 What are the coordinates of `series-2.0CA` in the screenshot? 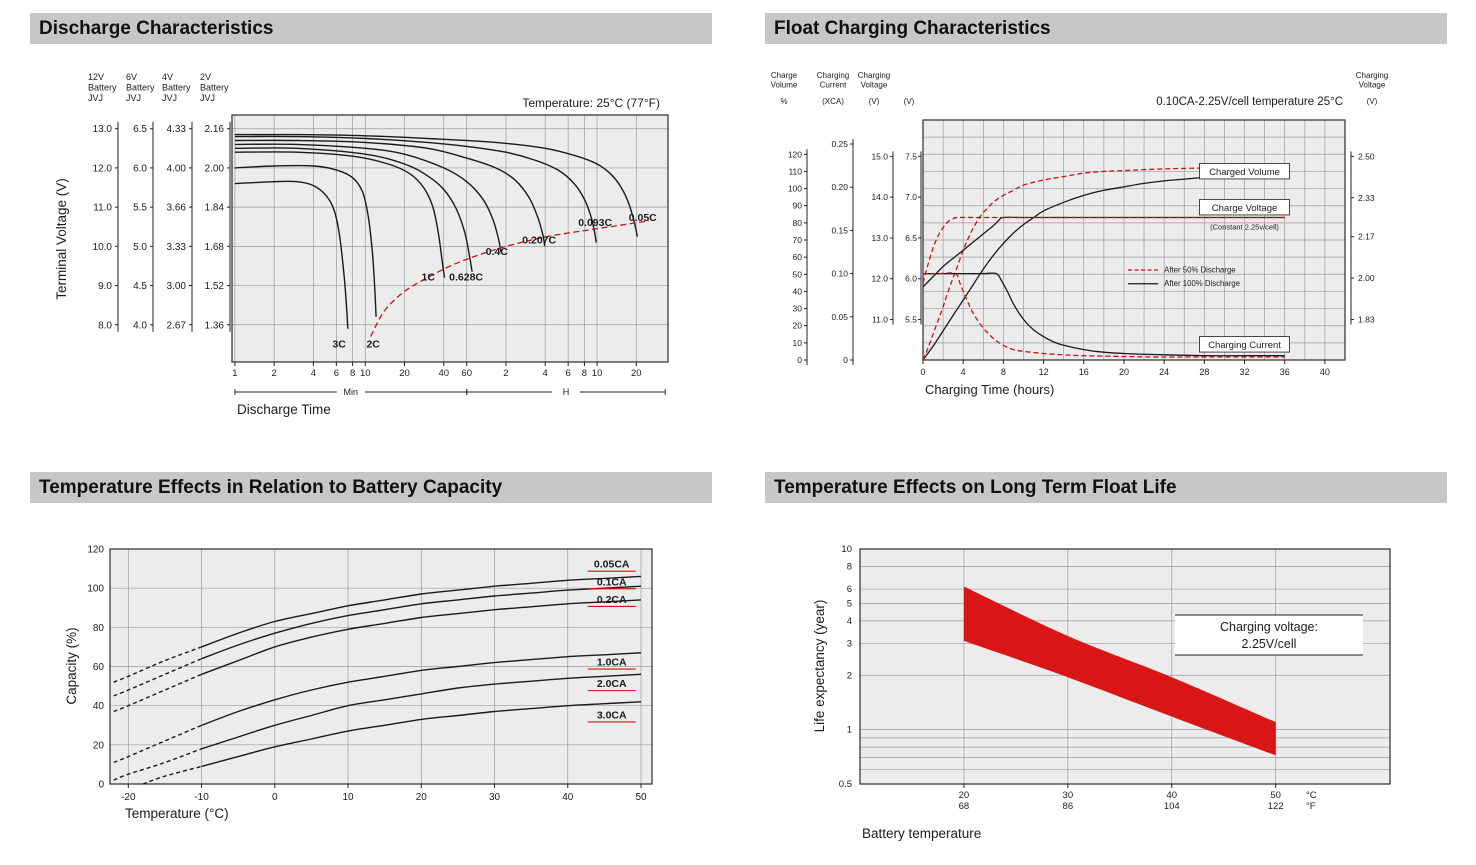 It's located at (421, 711).